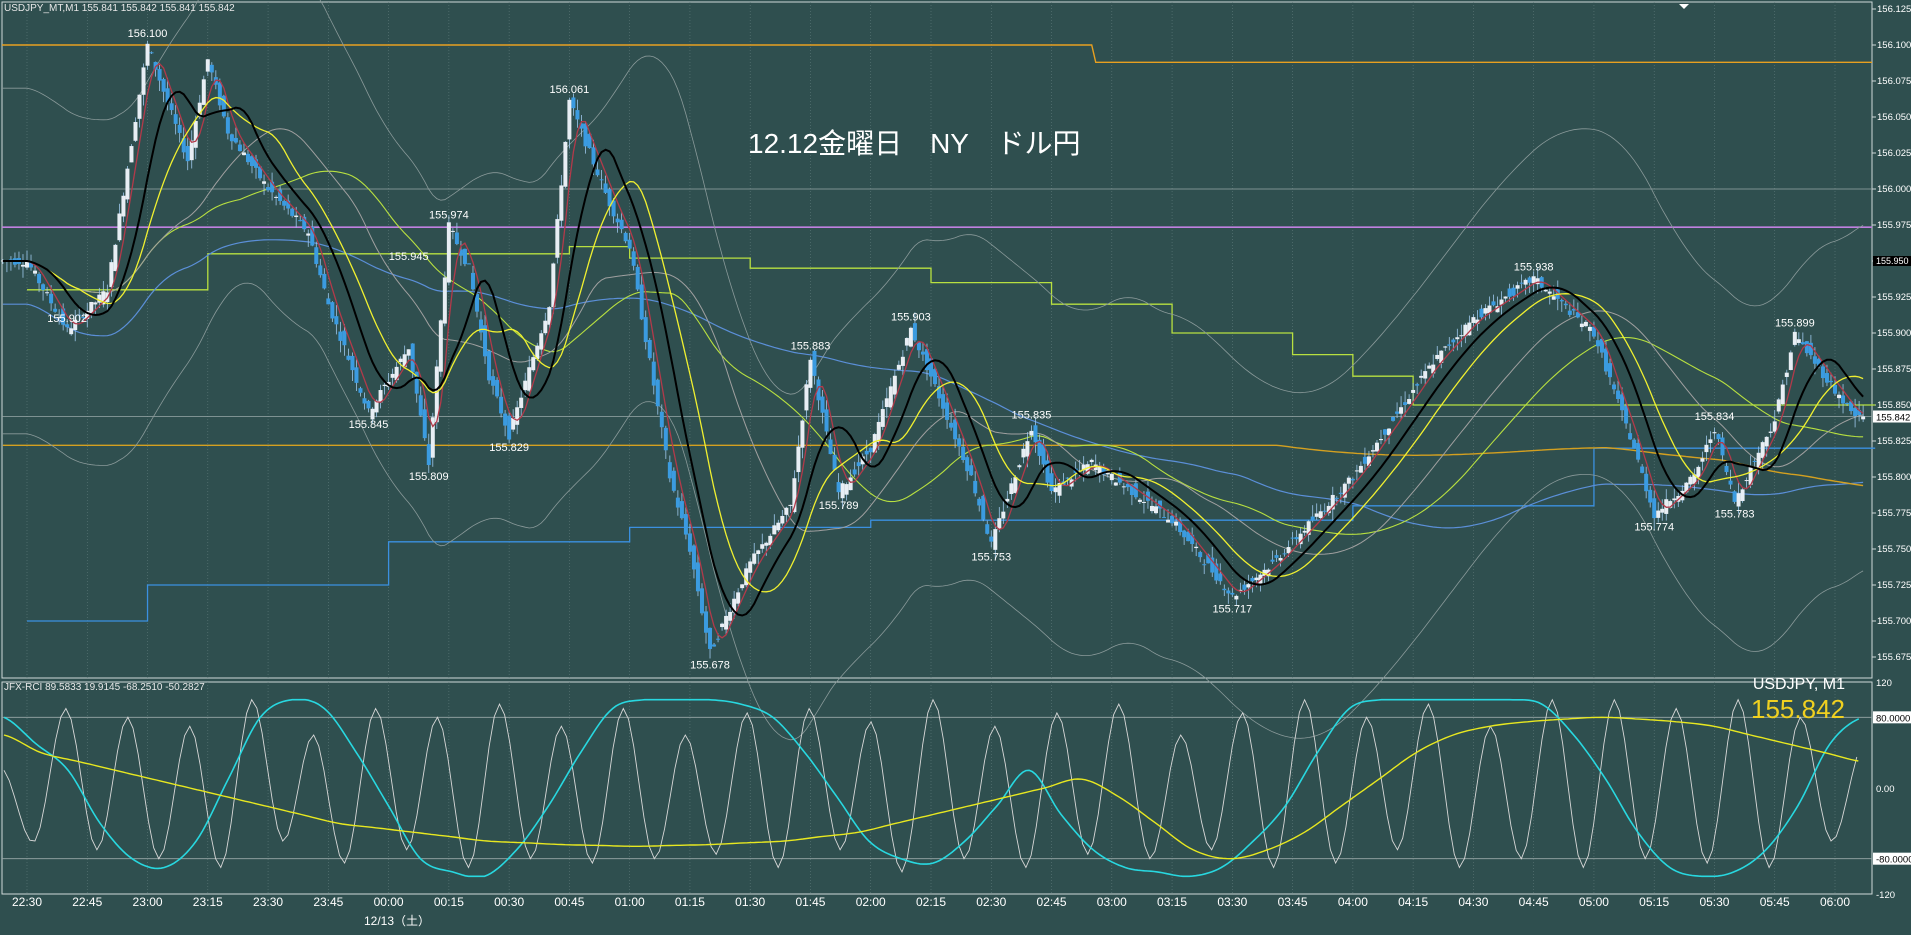  I want to click on time-tick-label: 02:45, so click(1052, 902).